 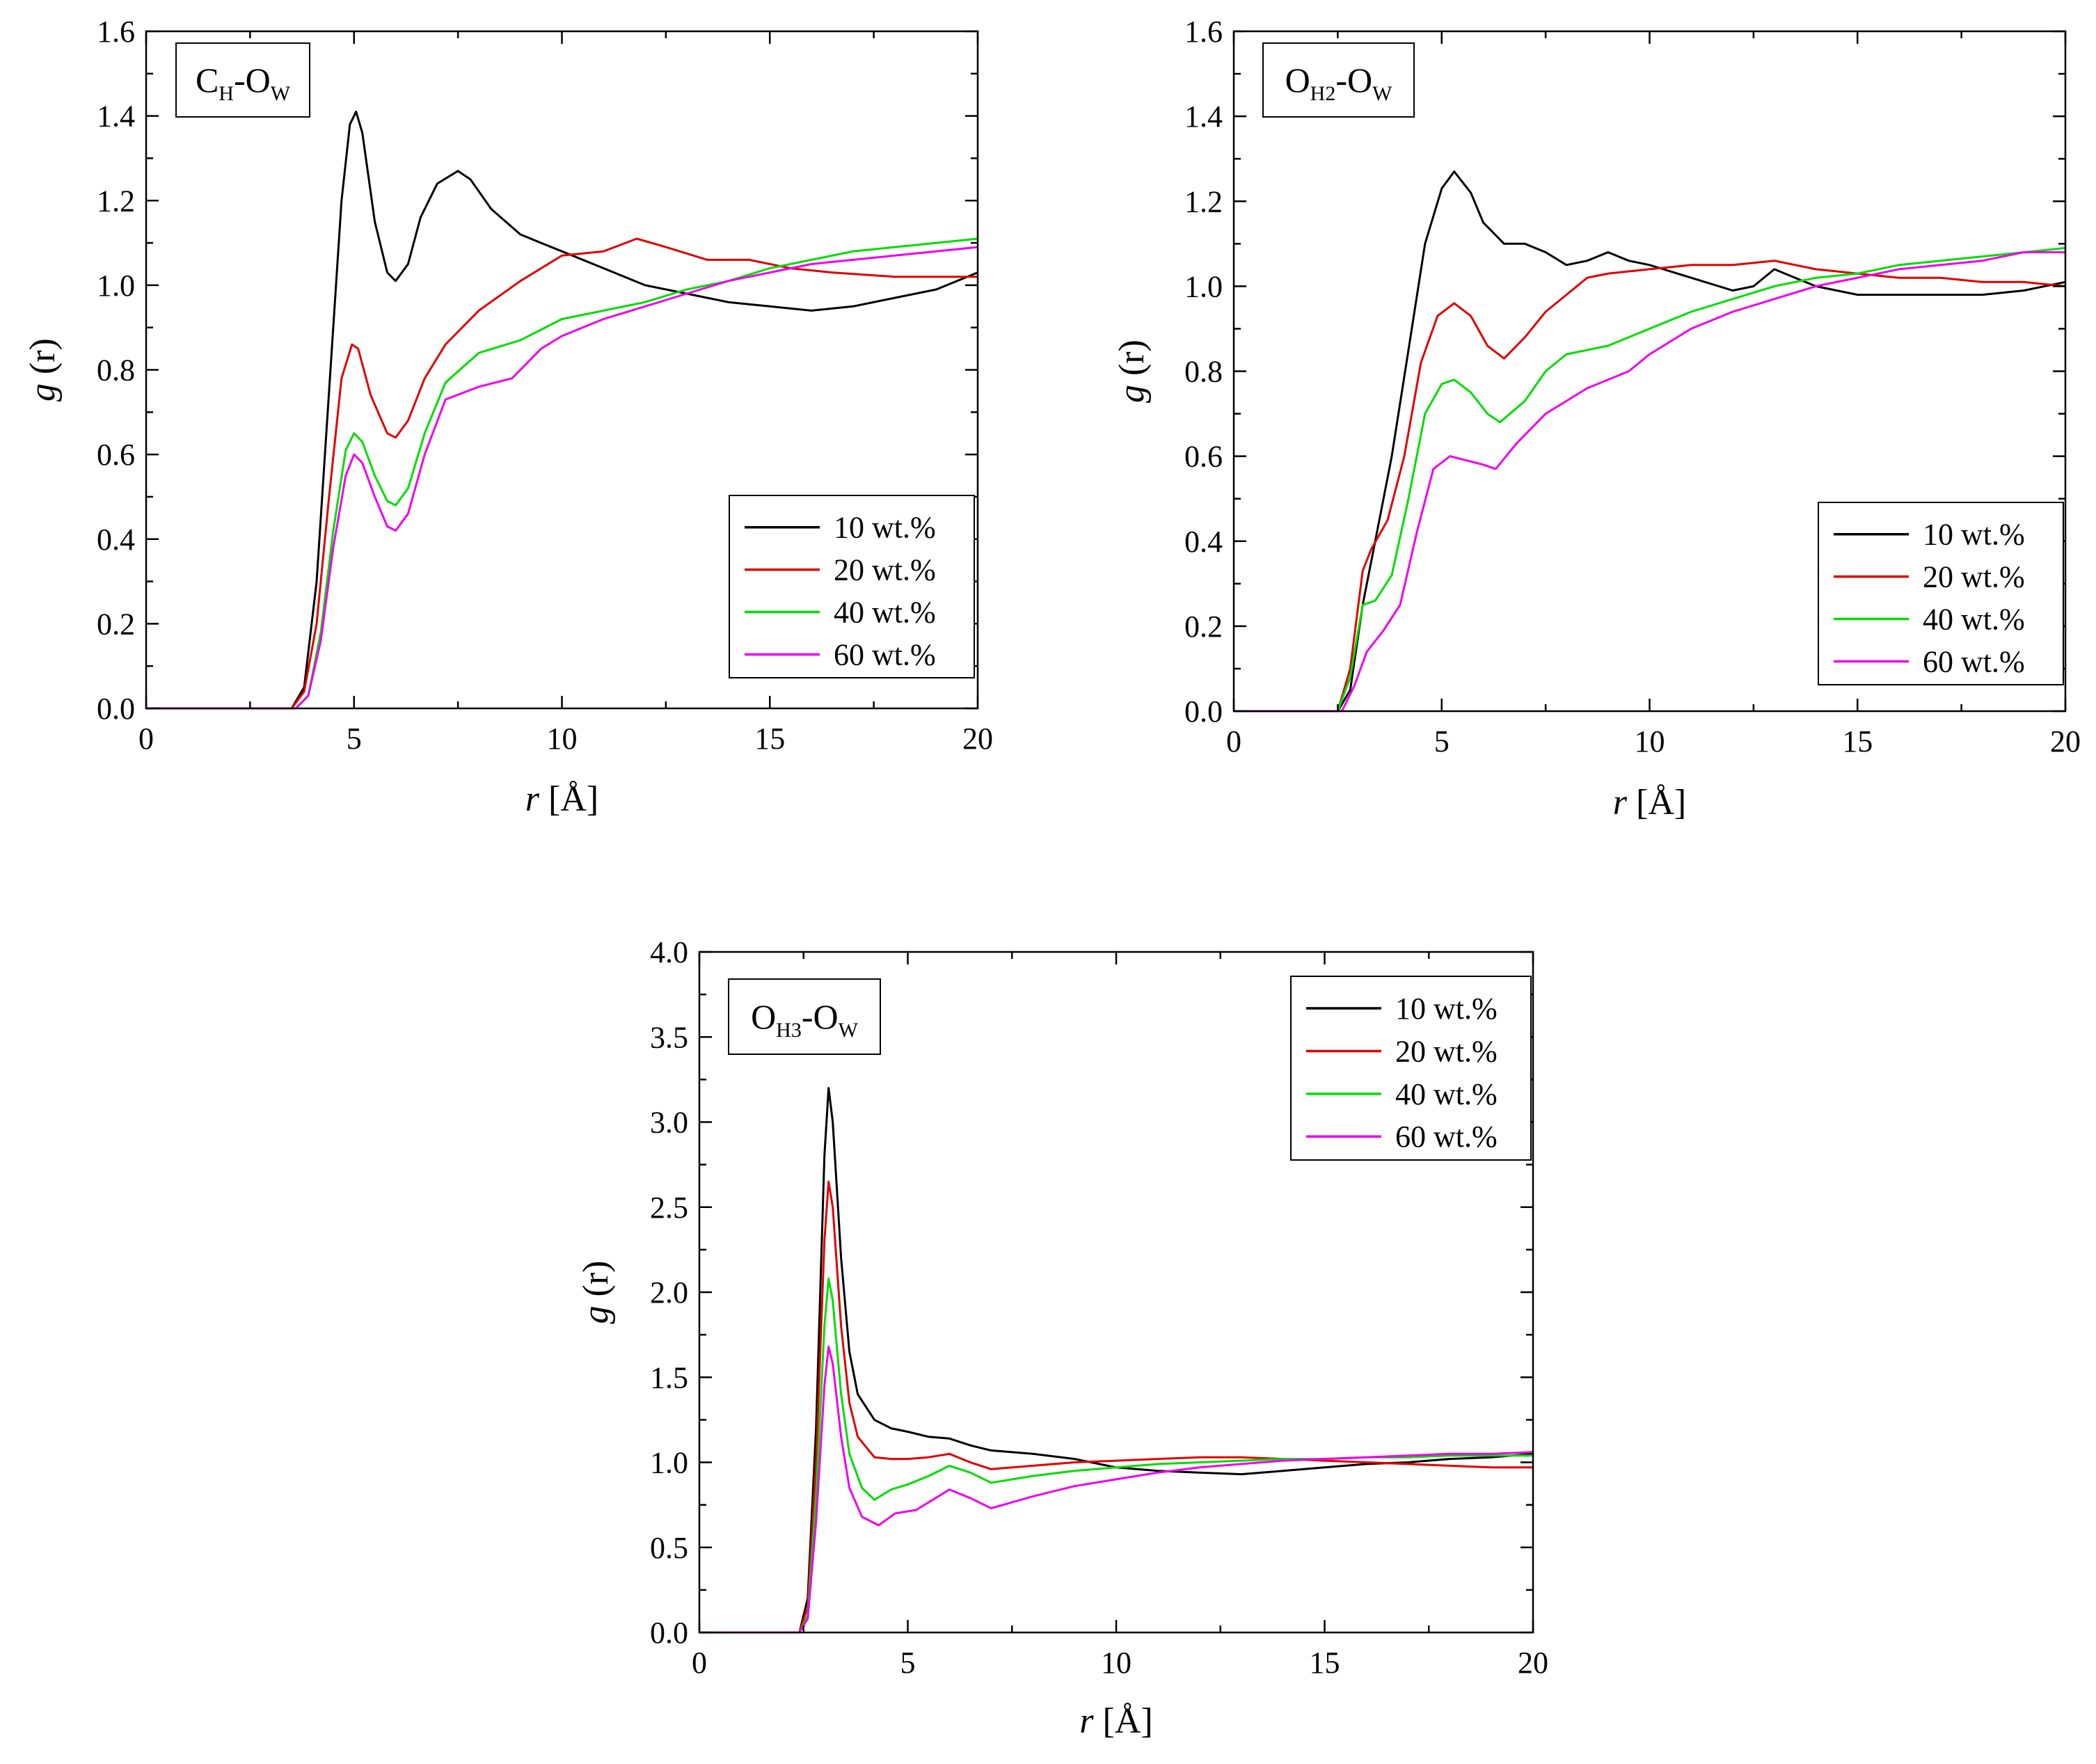 What do you see at coordinates (116, 624) in the screenshot?
I see `y-tick-label: 0.2` at bounding box center [116, 624].